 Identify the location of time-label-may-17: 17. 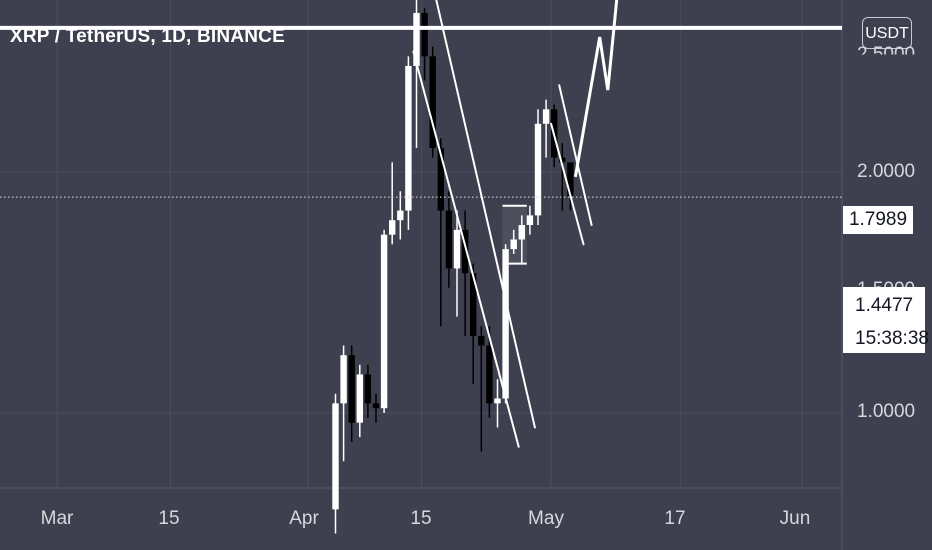
(675, 518).